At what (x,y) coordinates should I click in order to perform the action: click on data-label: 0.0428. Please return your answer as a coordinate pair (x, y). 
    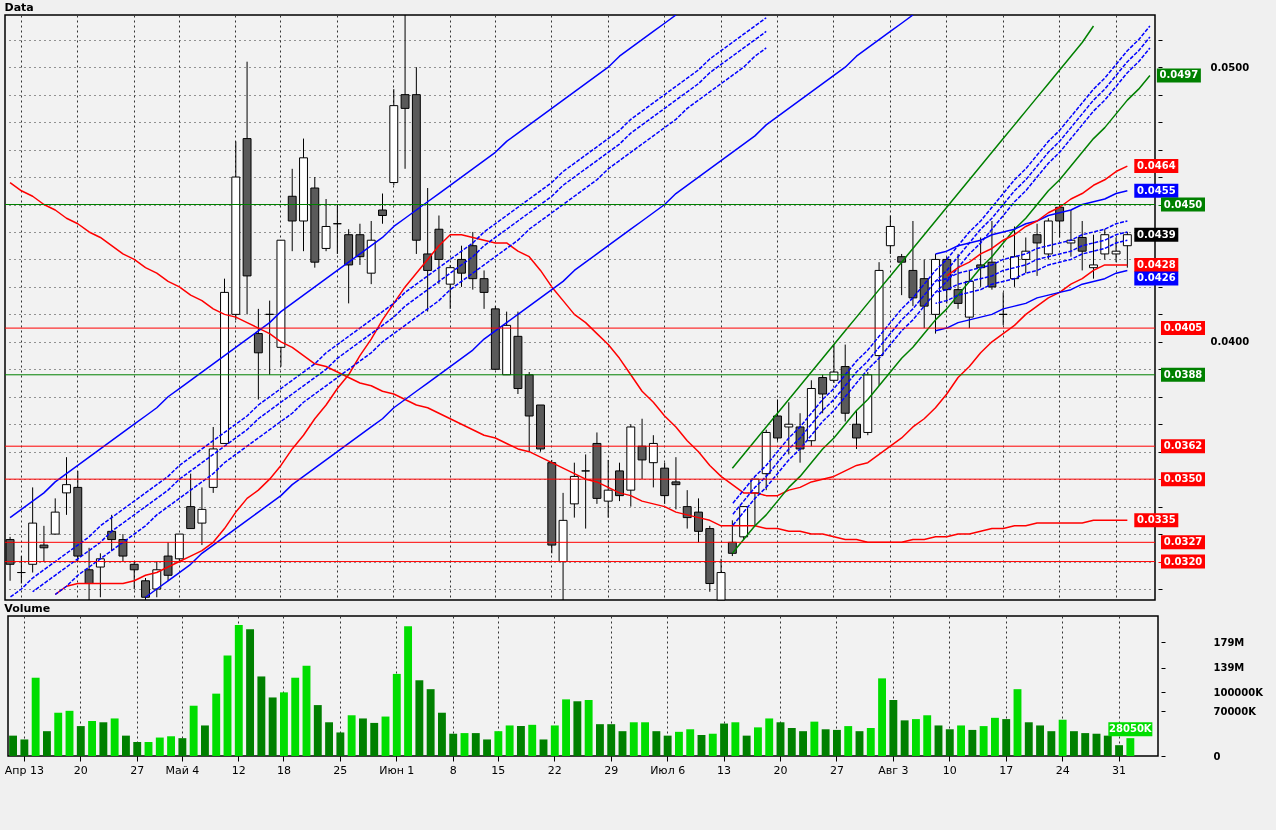
    Looking at the image, I should click on (1156, 264).